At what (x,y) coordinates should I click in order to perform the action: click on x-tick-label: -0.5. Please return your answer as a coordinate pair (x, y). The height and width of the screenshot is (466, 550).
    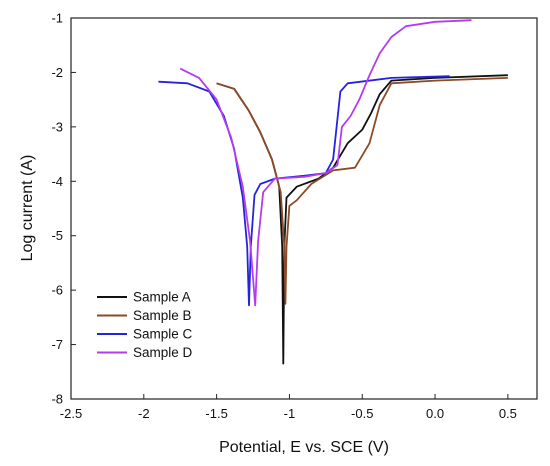
    Looking at the image, I should click on (362, 413).